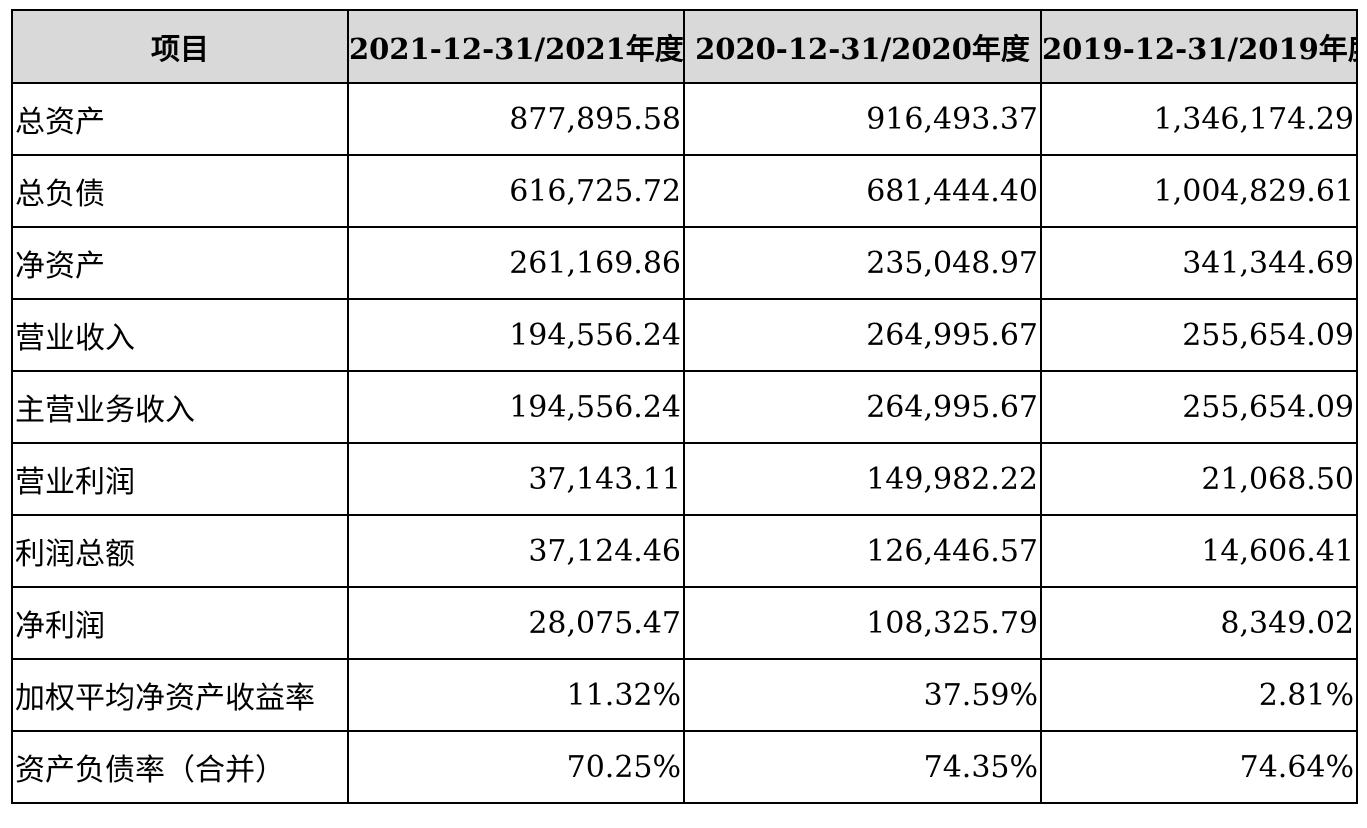  I want to click on cell-2019: 14,606.41, so click(1199, 551).